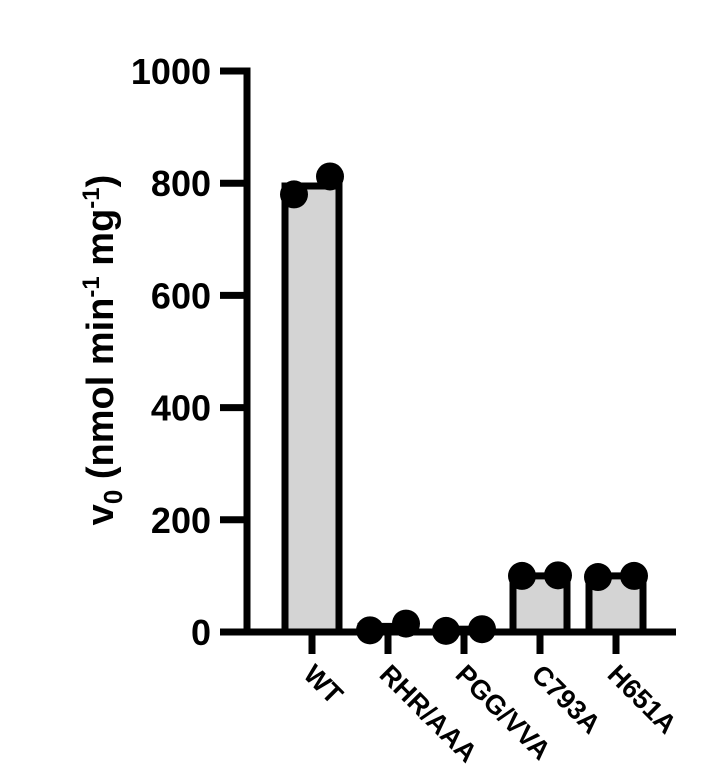  I want to click on x-category-label: H651A, so click(642, 699).